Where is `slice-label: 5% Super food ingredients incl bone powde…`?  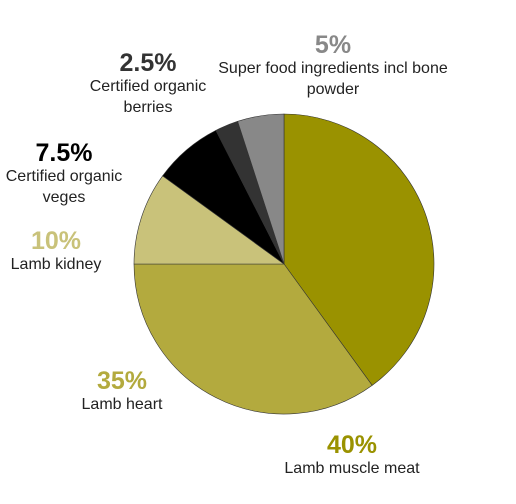
slice-label: 5% Super food ingredients incl bone powde… is located at coordinates (333, 66).